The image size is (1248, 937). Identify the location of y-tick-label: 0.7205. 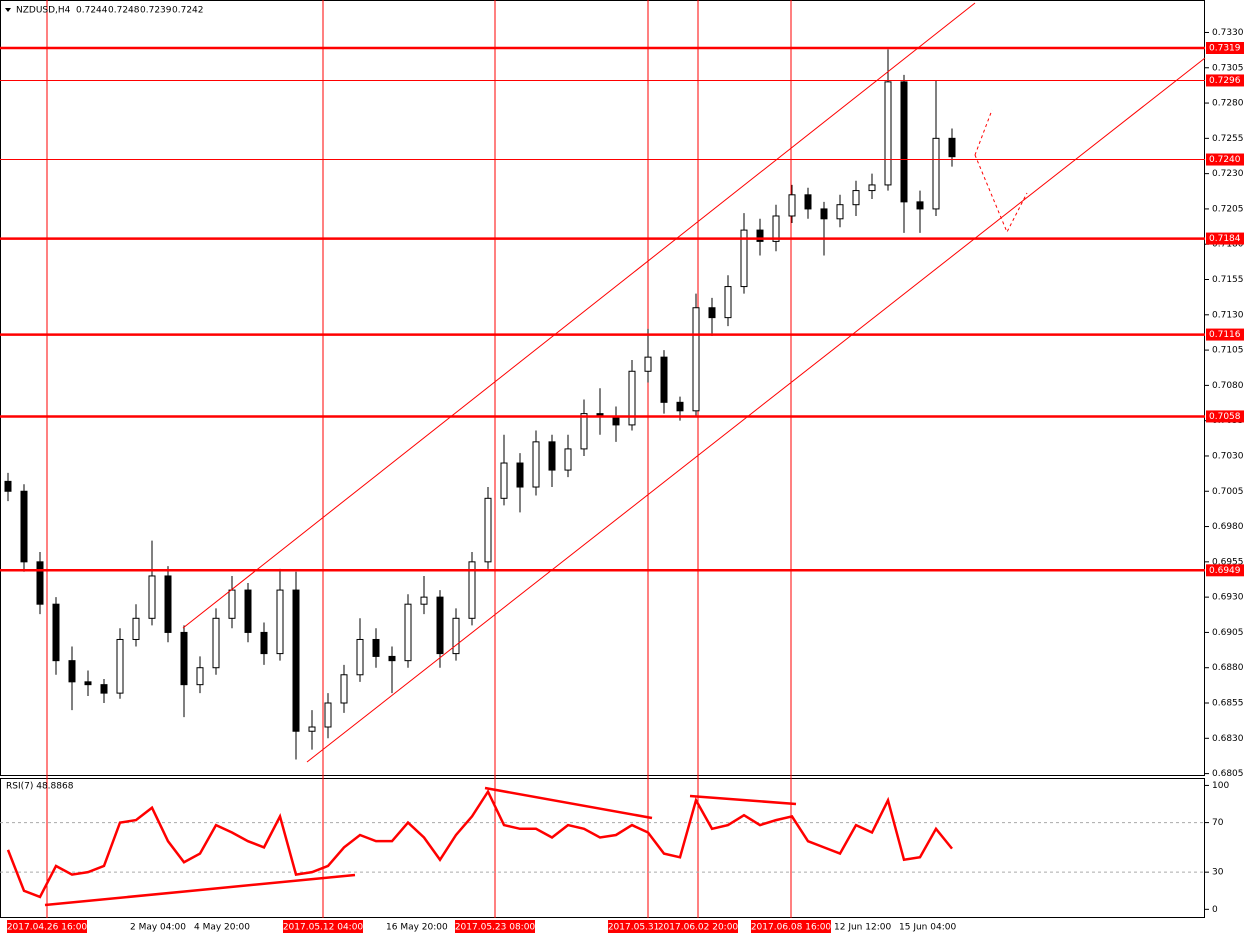
(1228, 209).